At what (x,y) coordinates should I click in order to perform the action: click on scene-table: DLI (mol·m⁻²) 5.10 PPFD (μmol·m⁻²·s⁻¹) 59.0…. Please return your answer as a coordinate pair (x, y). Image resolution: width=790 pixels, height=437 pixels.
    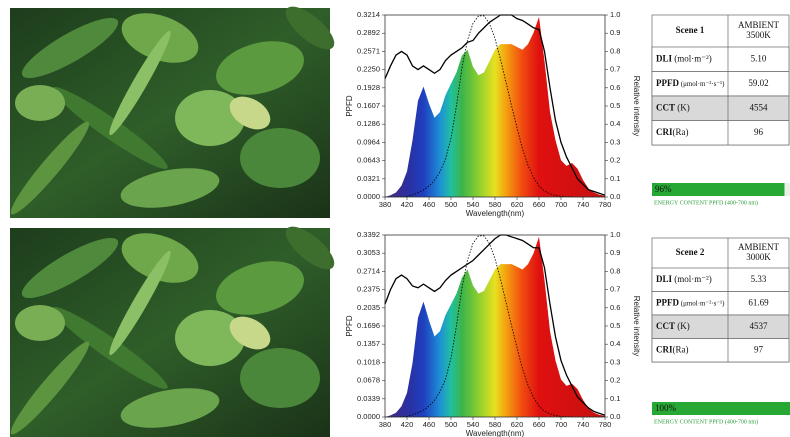
    Looking at the image, I should click on (720, 80).